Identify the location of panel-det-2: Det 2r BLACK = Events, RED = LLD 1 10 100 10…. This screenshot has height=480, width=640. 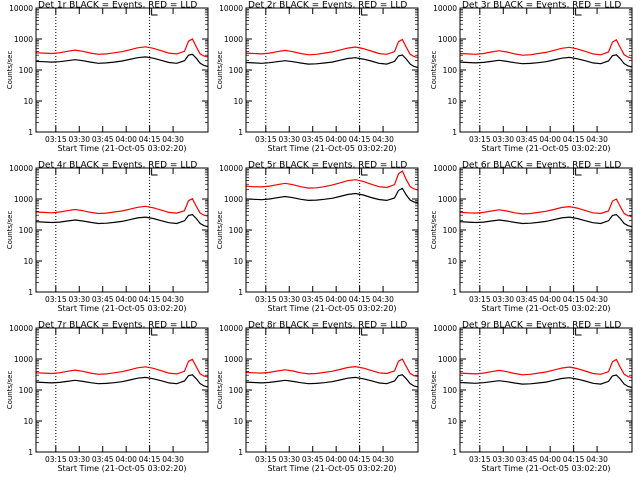
(317, 77).